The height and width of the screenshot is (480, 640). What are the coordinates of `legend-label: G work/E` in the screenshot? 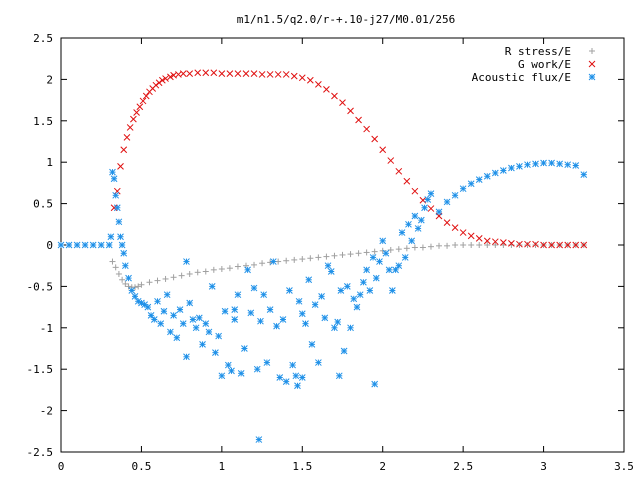 It's located at (544, 64).